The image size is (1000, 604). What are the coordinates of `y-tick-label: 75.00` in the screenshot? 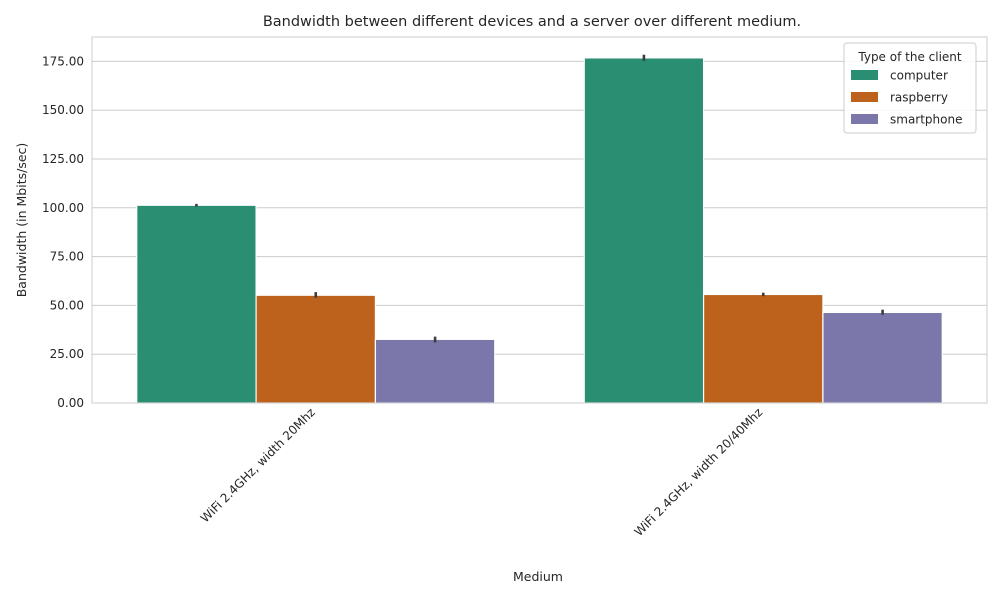 It's located at (67, 257).